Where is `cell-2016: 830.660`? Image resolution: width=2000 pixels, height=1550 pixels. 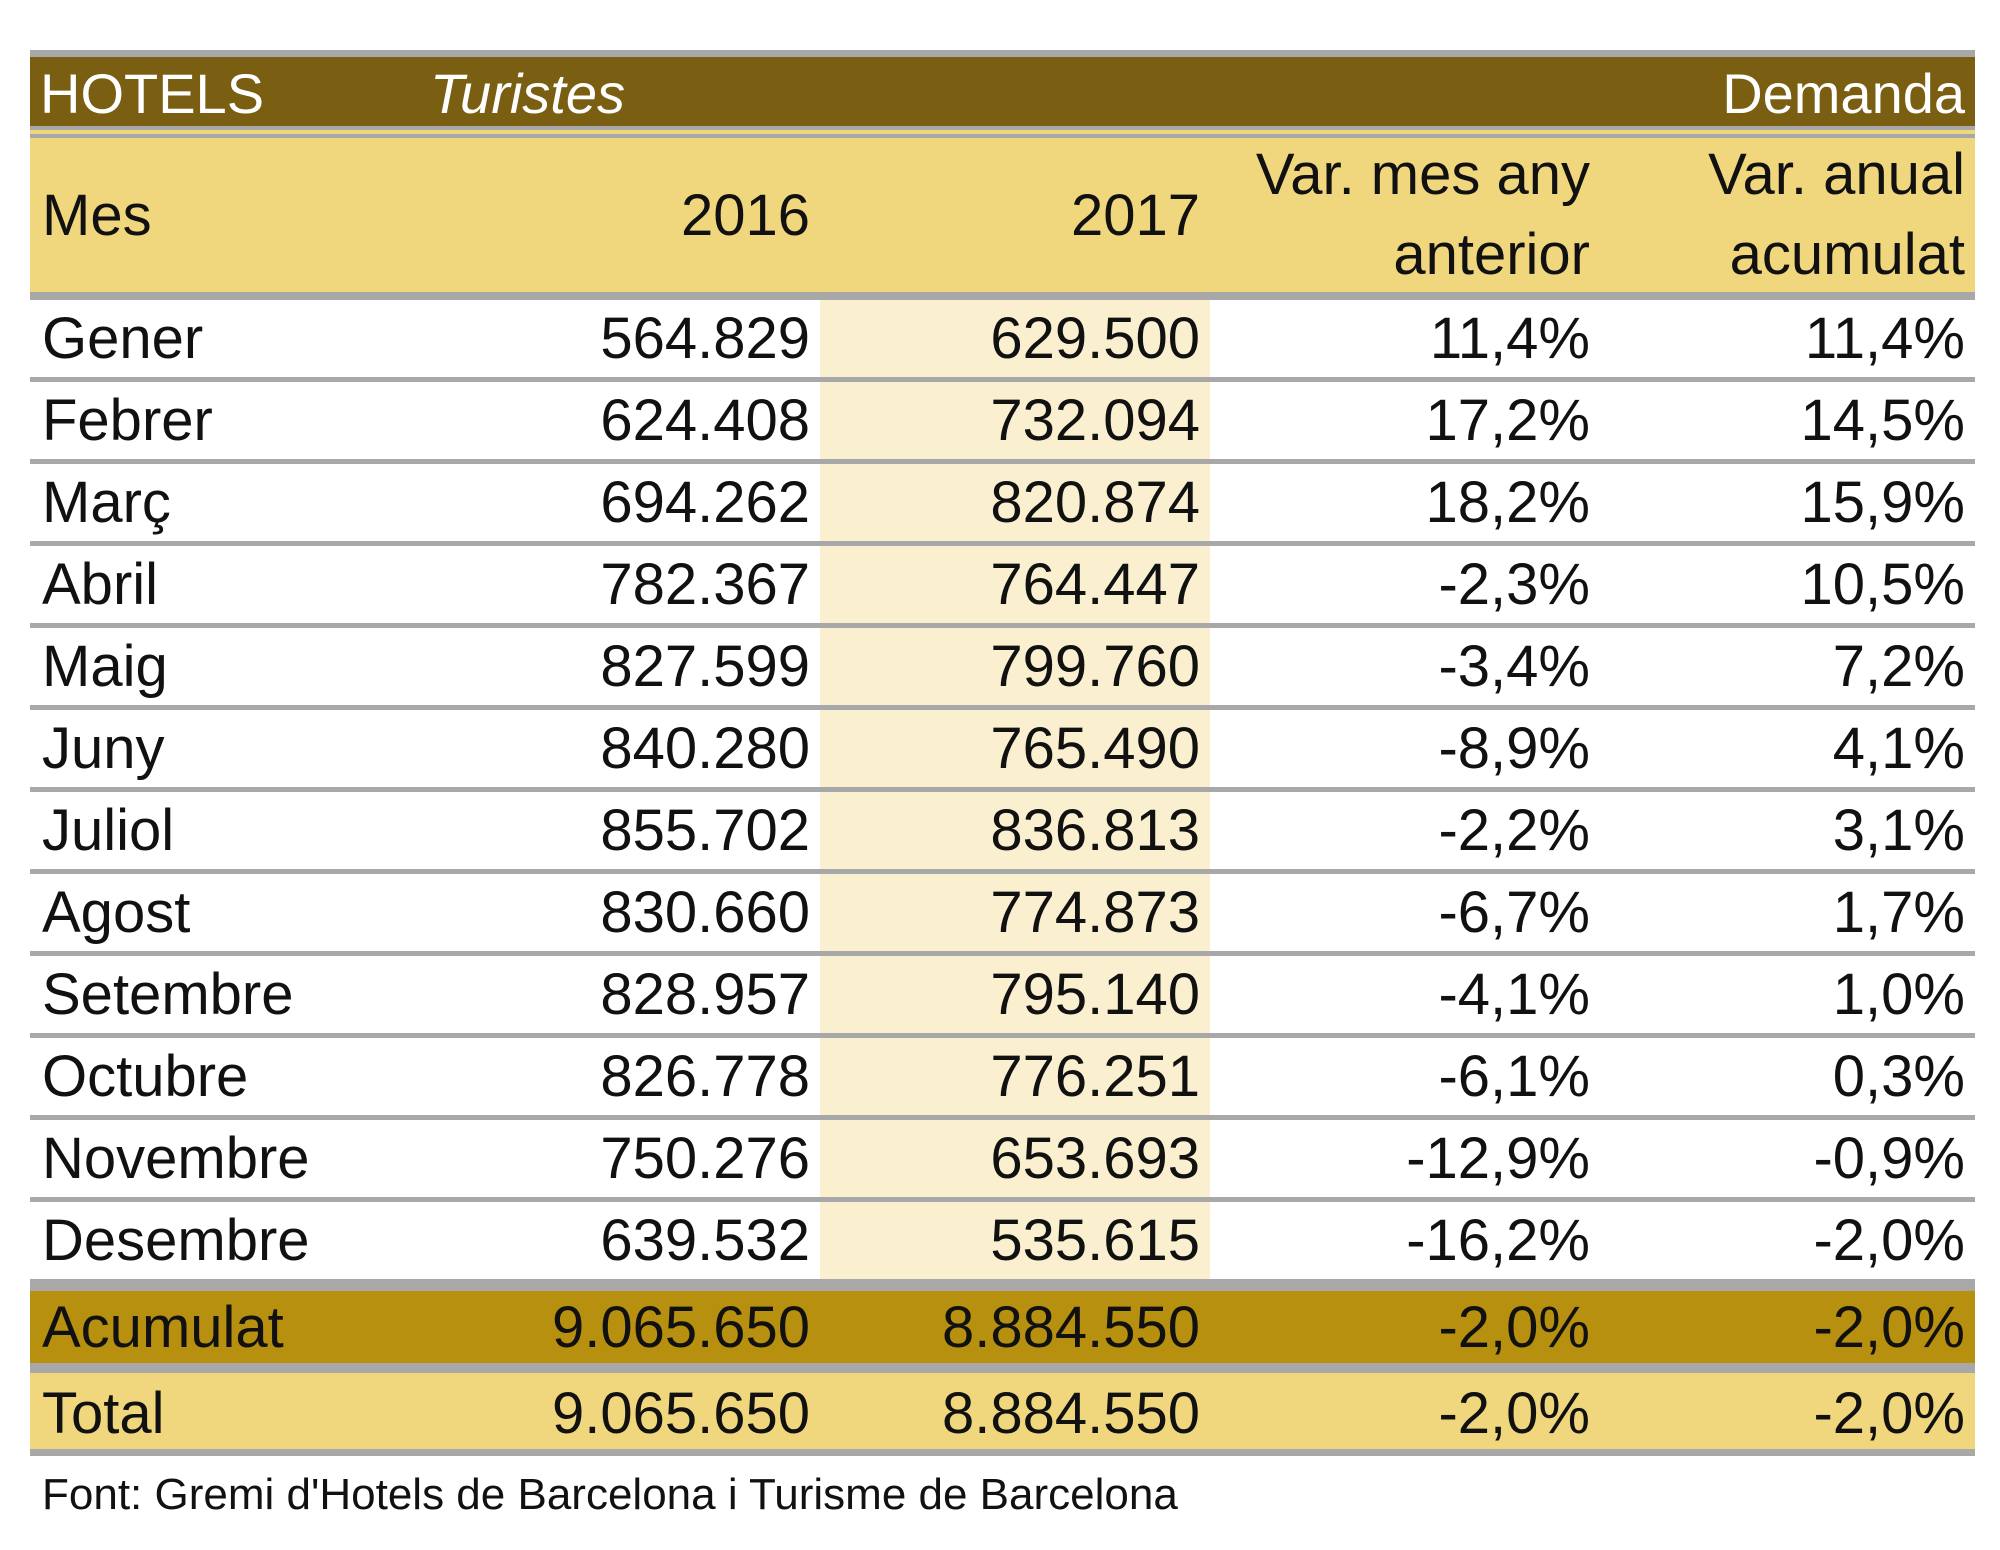 cell-2016: 830.660 is located at coordinates (705, 912).